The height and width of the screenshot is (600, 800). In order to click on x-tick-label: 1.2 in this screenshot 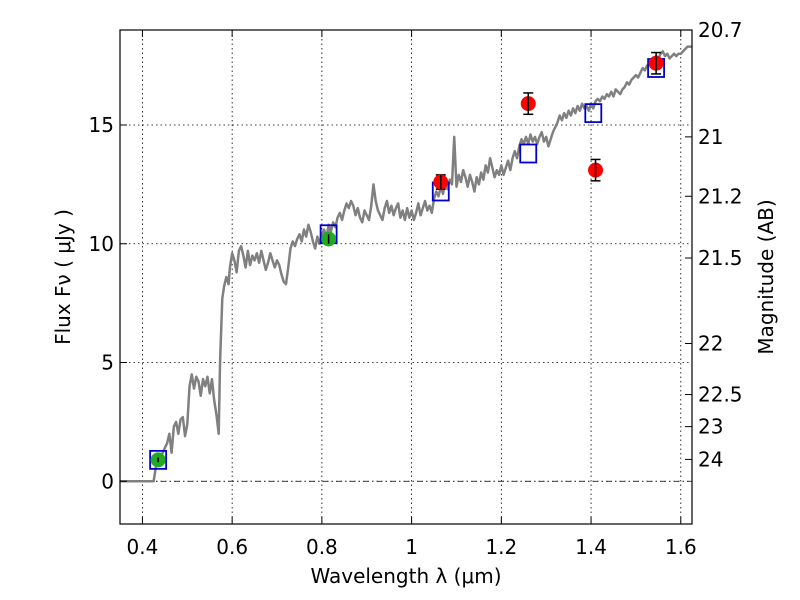, I will do `click(501, 547)`.